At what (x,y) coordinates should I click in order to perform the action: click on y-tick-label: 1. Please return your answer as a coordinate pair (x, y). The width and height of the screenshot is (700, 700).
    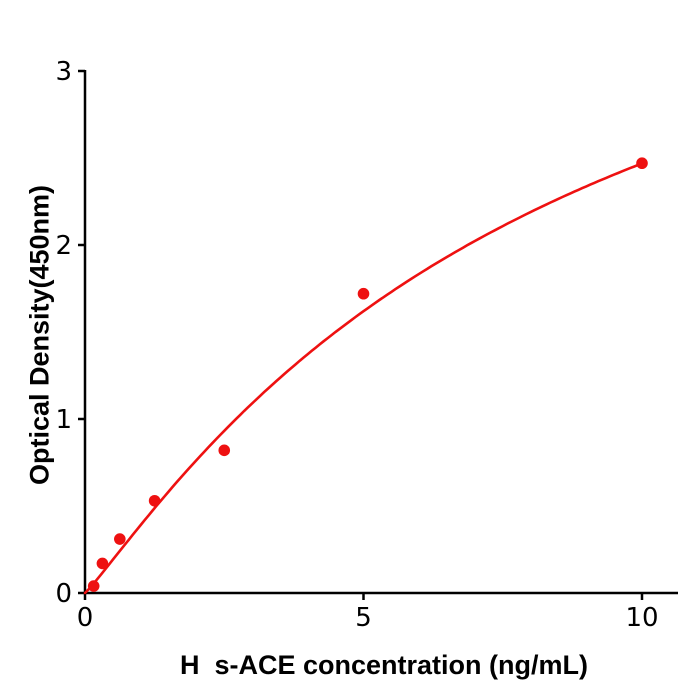
    Looking at the image, I should click on (63, 420).